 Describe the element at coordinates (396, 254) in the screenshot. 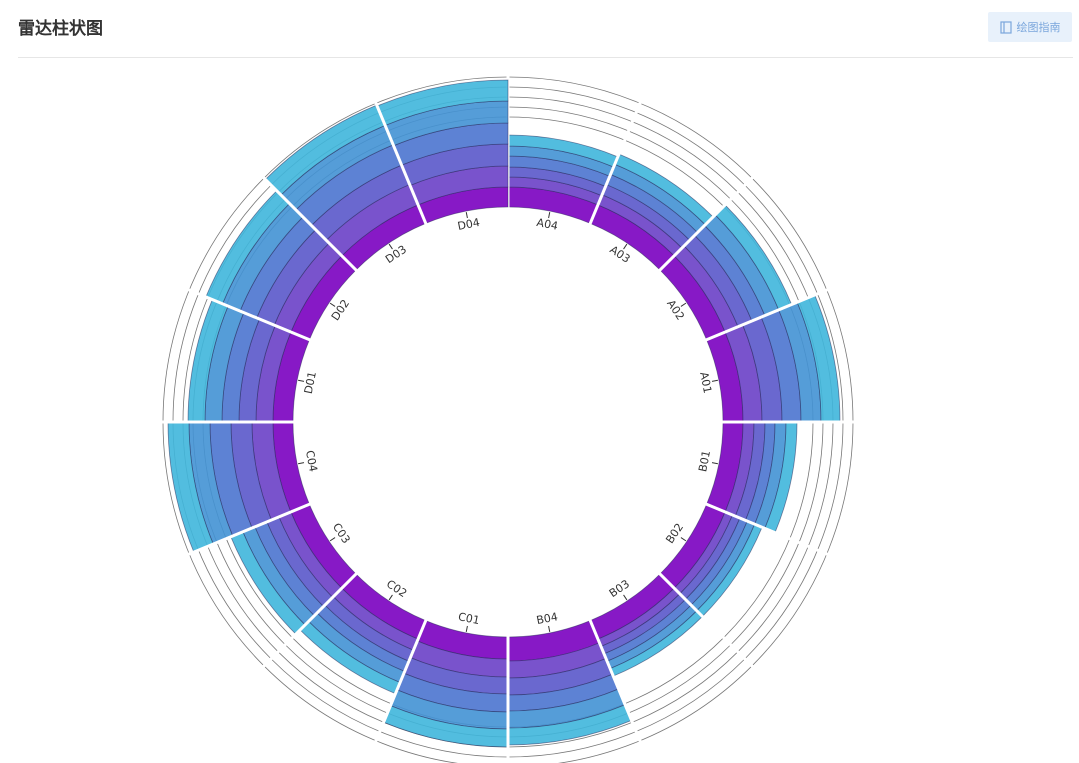

I see `category-label: D03` at that location.